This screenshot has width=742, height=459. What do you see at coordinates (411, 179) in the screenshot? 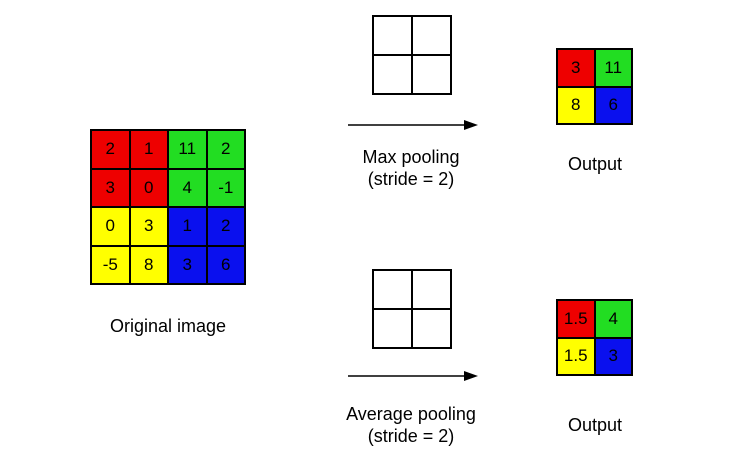
I see `max-pool-stride: (stride = 2)` at bounding box center [411, 179].